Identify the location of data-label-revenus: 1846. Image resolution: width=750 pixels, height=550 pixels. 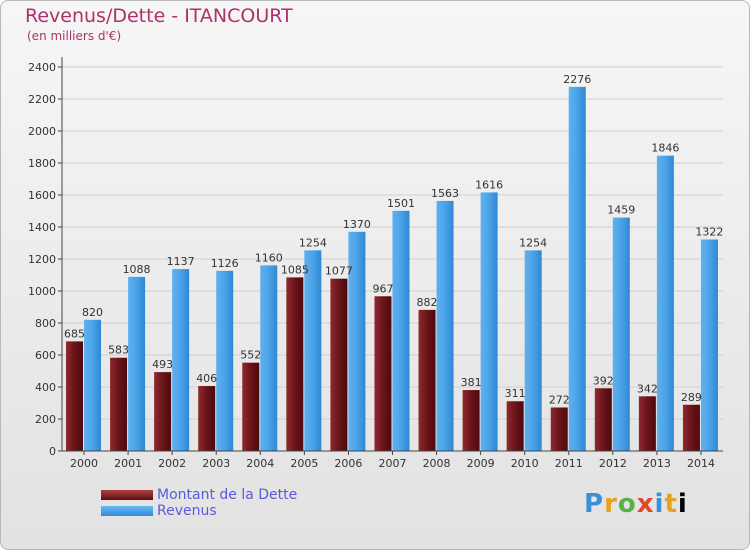
(665, 148).